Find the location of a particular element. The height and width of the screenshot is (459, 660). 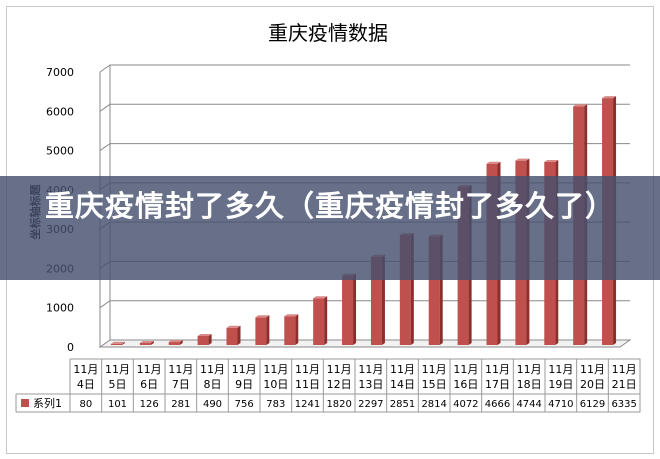

legend-swatch is located at coordinates (25, 403).